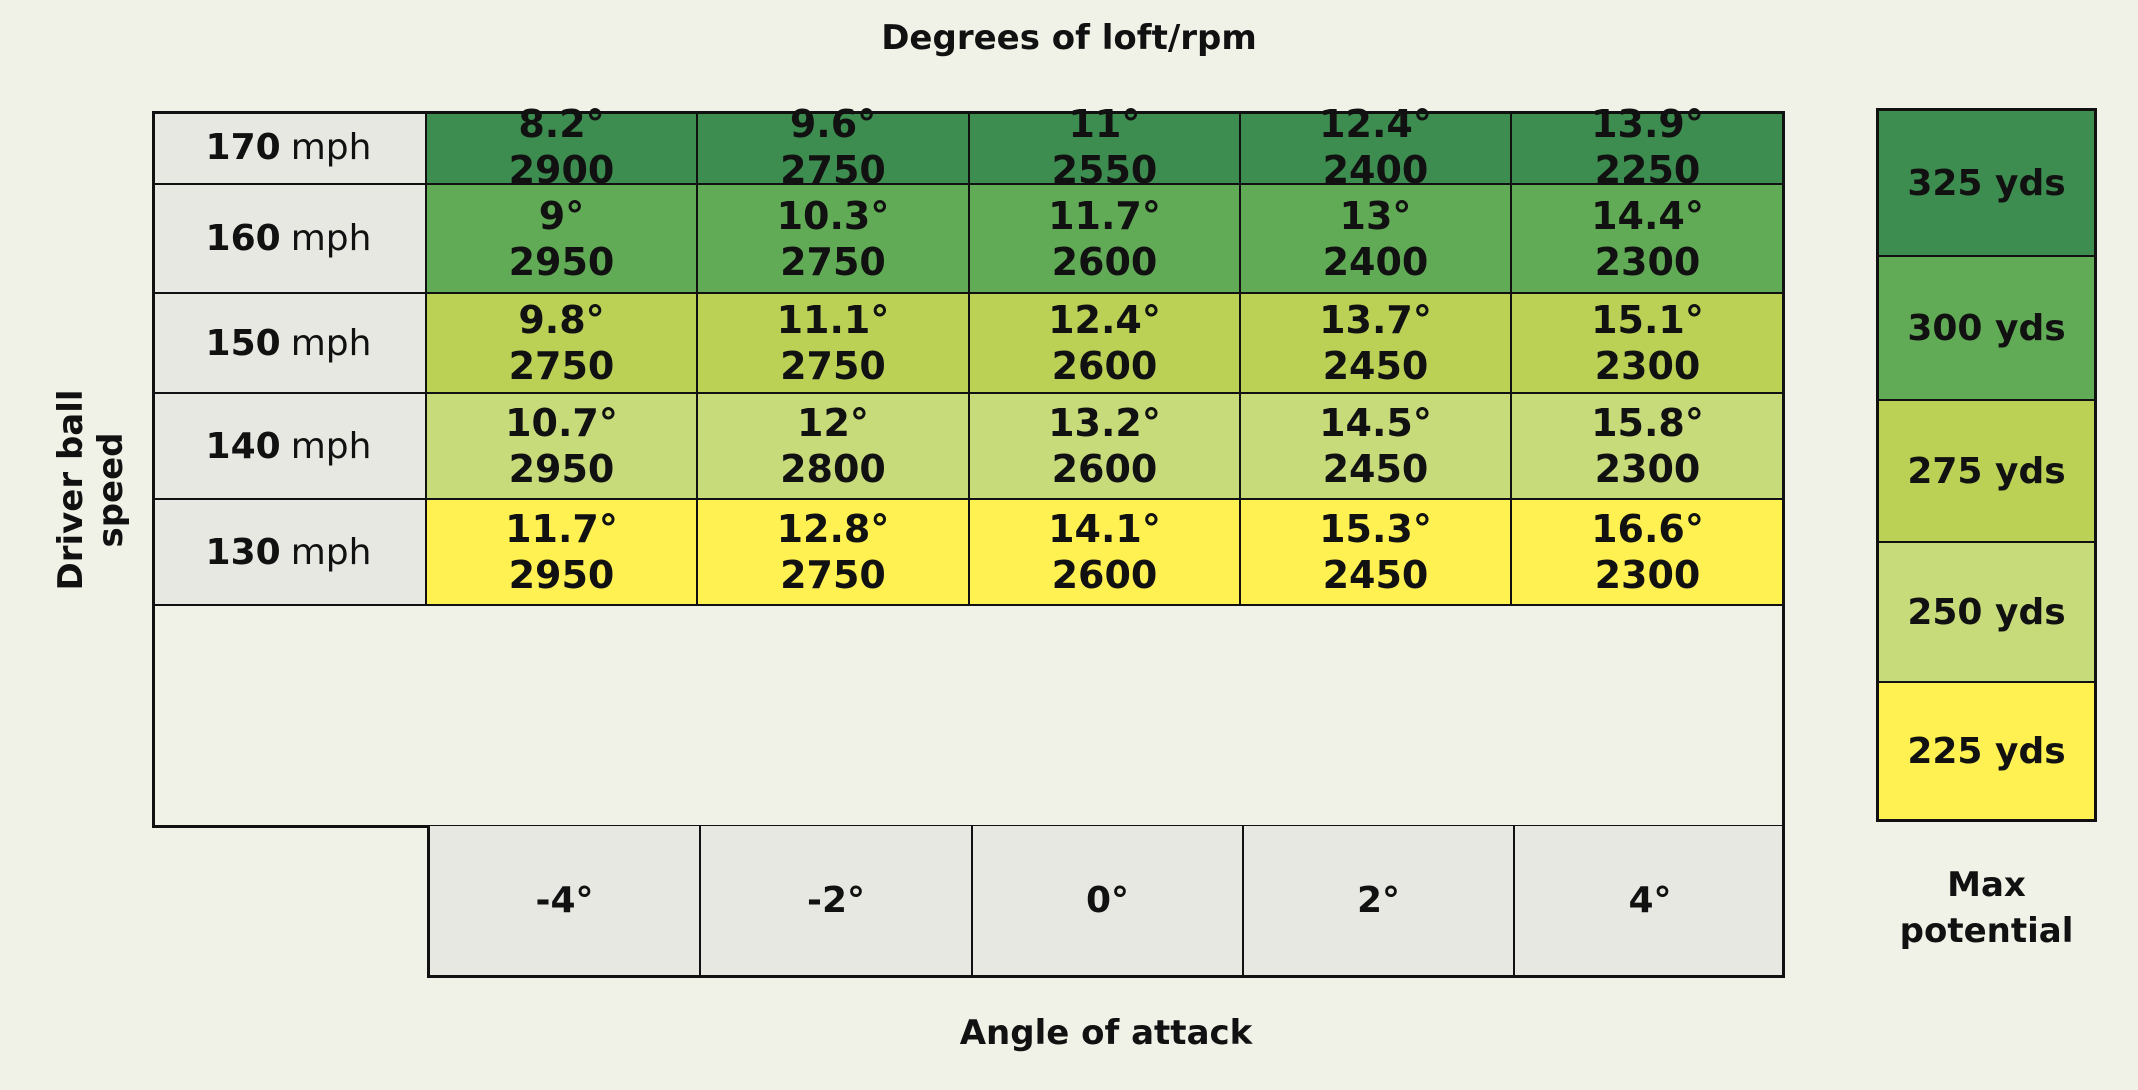 This screenshot has width=2138, height=1090. I want to click on table-cell: 15.8° 2300, so click(1648, 447).